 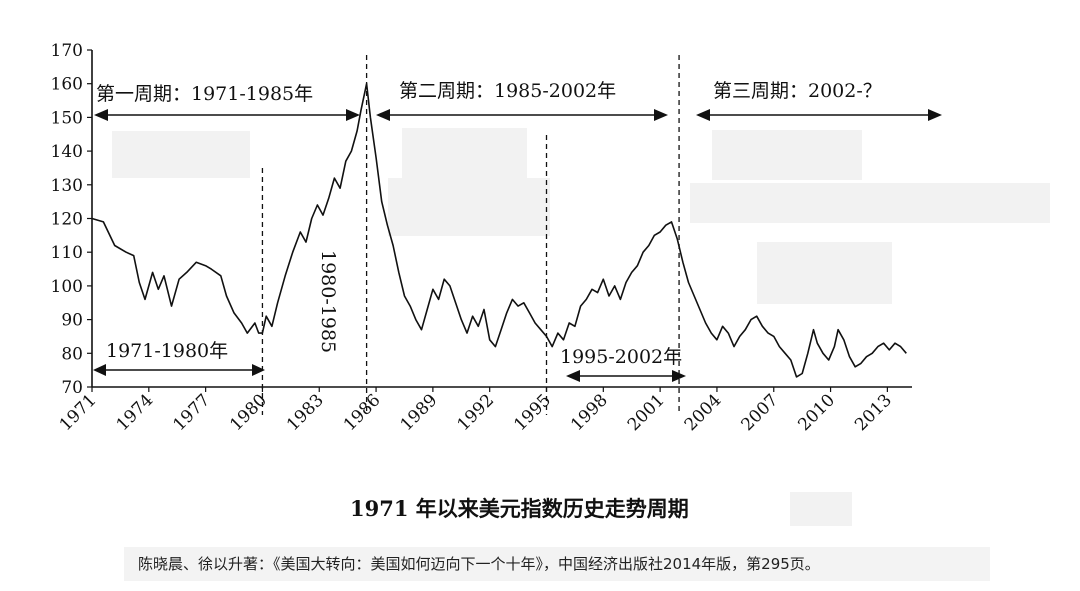 What do you see at coordinates (362, 412) in the screenshot?
I see `x-tick-label: 1986` at bounding box center [362, 412].